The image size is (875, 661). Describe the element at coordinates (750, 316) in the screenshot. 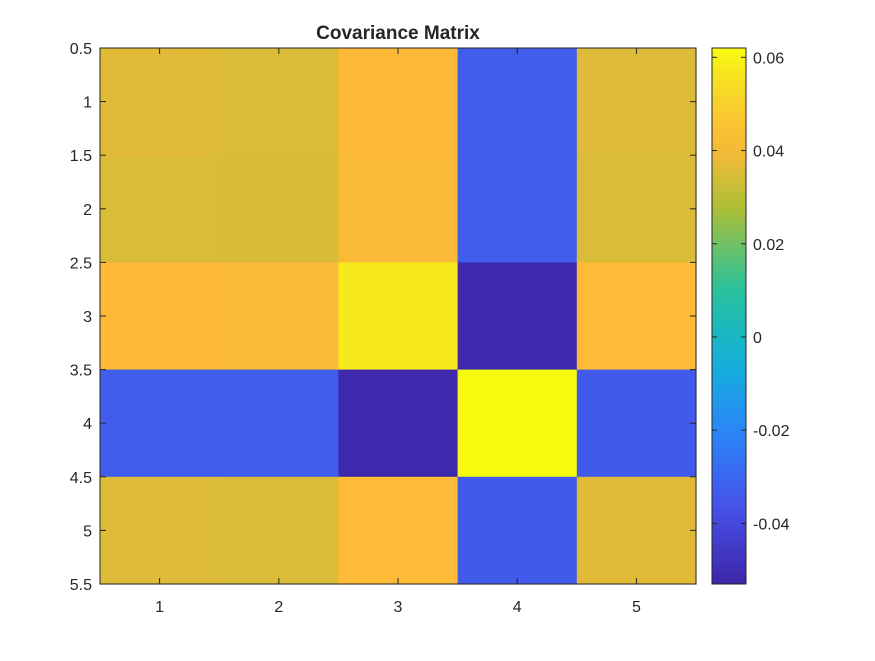

I see `colorbar: -0.04 -0.02 0 0.02 0.04 0.06` at that location.